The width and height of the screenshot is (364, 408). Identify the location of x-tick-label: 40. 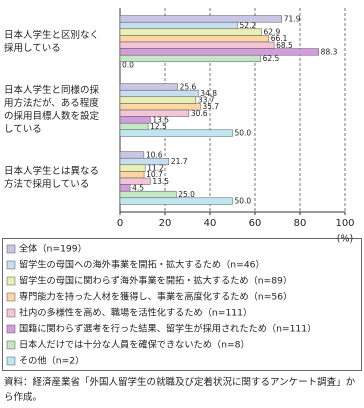
(210, 223).